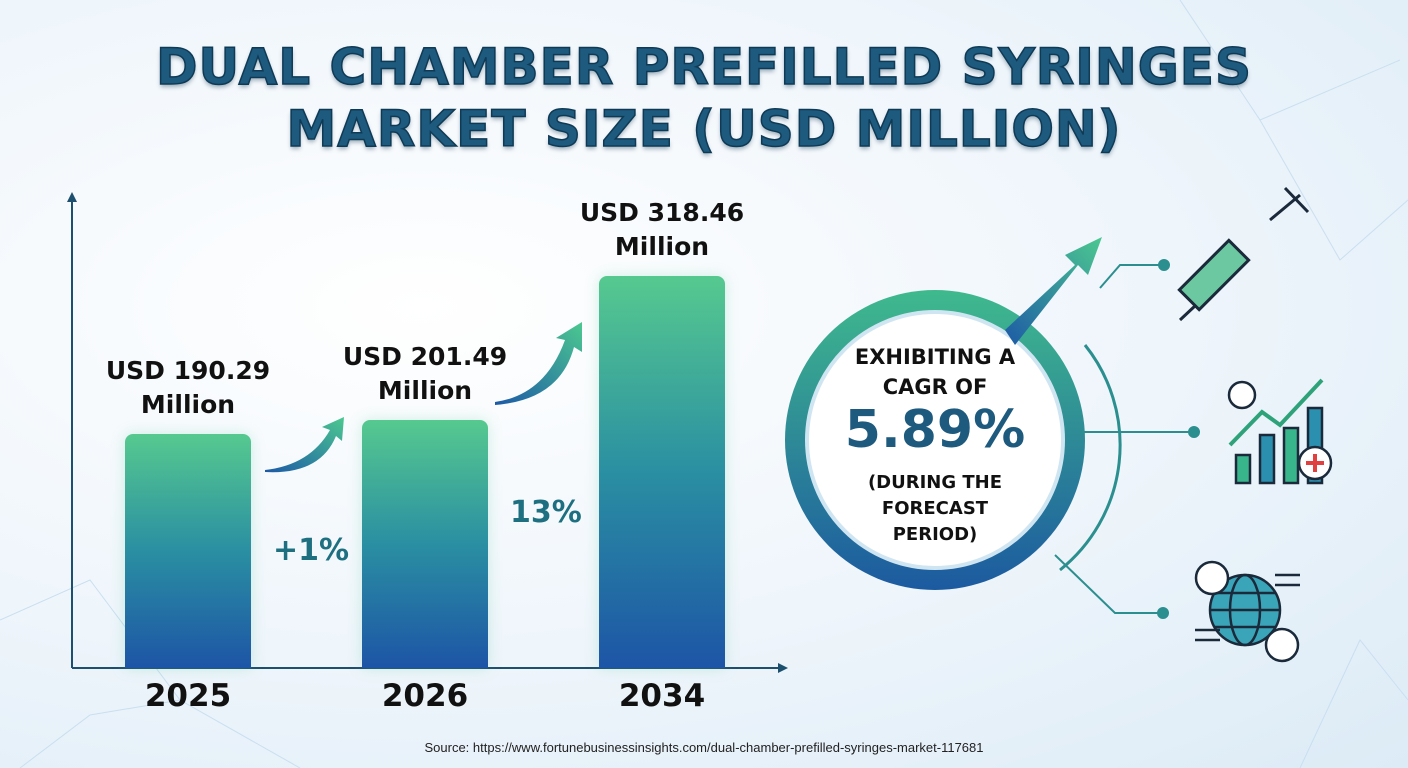 The height and width of the screenshot is (768, 1408). I want to click on cagr-arrow, so click(1053, 291).